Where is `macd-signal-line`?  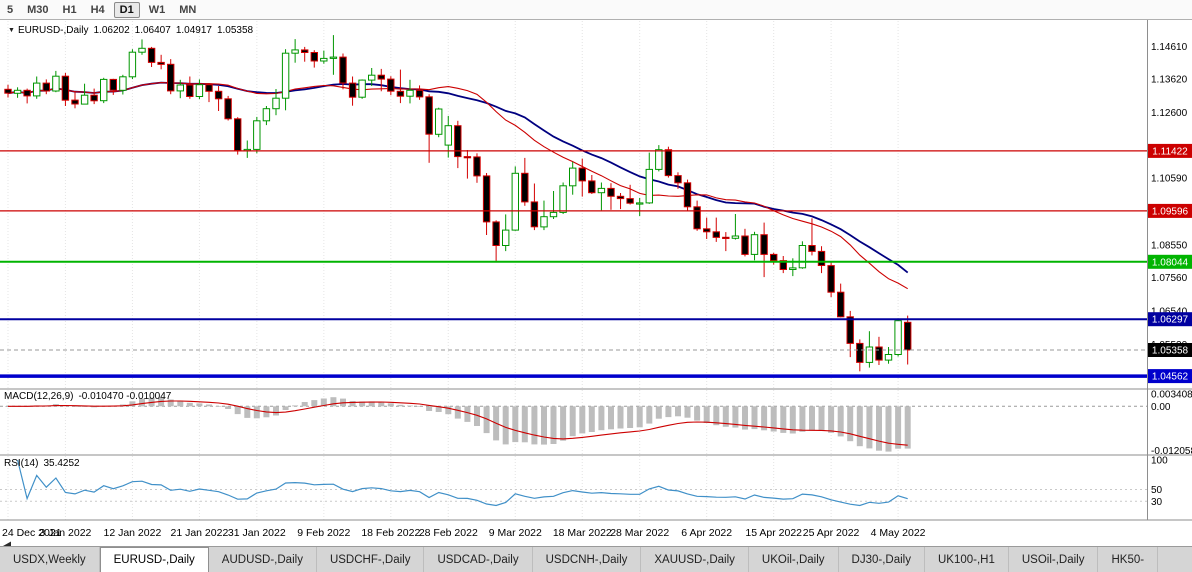
macd-signal-line is located at coordinates (458, 423).